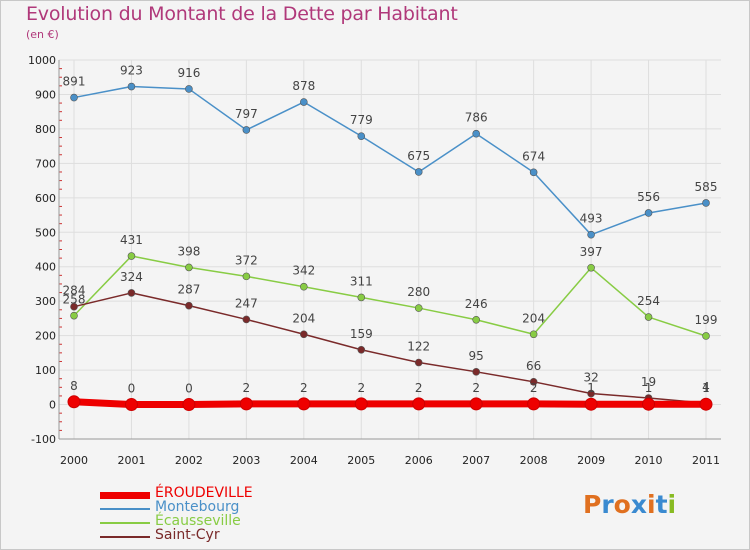 Image resolution: width=750 pixels, height=550 pixels. I want to click on data-label-roudeville: 1, so click(591, 388).